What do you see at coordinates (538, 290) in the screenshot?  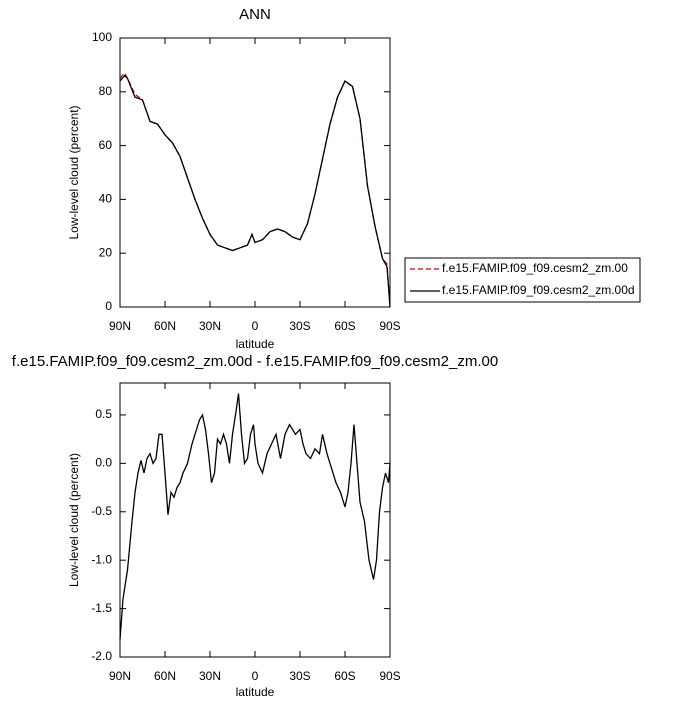 I see `legend-label: f.e15.FAMIP.f09_f09.cesm2_zm.00d` at bounding box center [538, 290].